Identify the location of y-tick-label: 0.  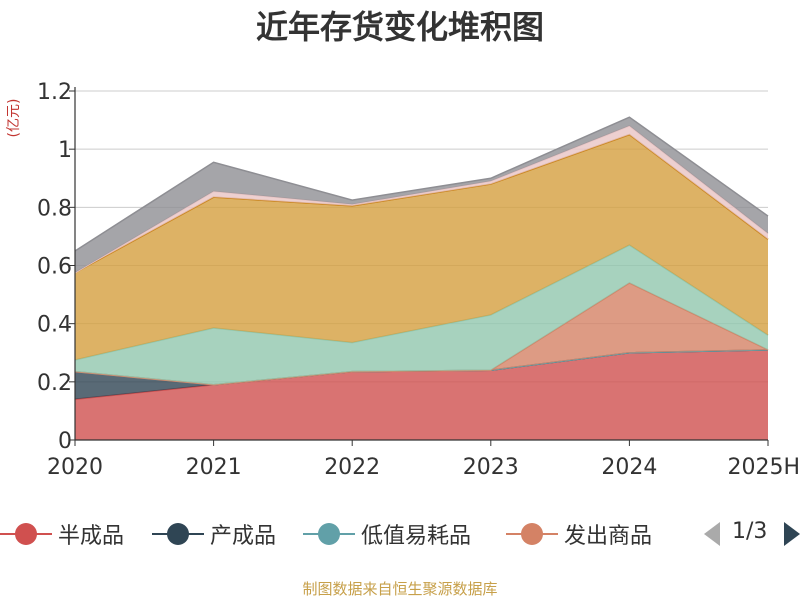
(65, 441).